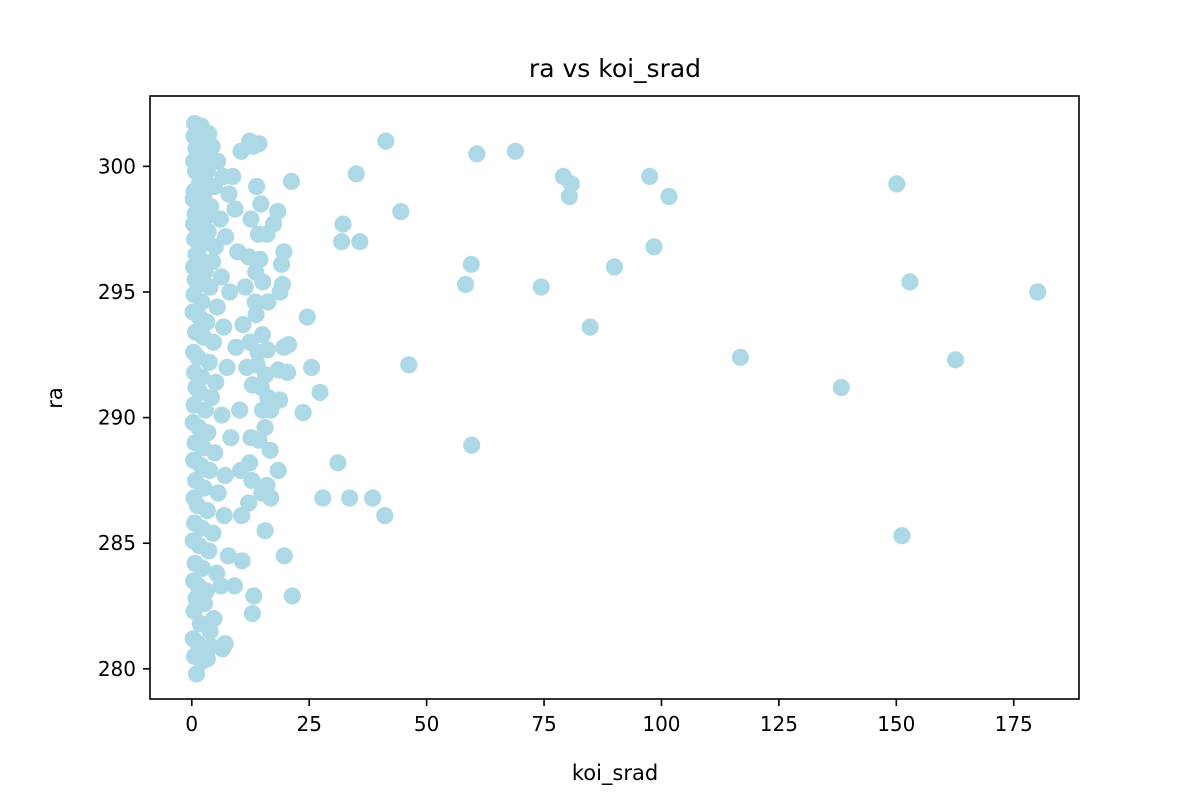  What do you see at coordinates (896, 724) in the screenshot?
I see `x-tick-label: 150` at bounding box center [896, 724].